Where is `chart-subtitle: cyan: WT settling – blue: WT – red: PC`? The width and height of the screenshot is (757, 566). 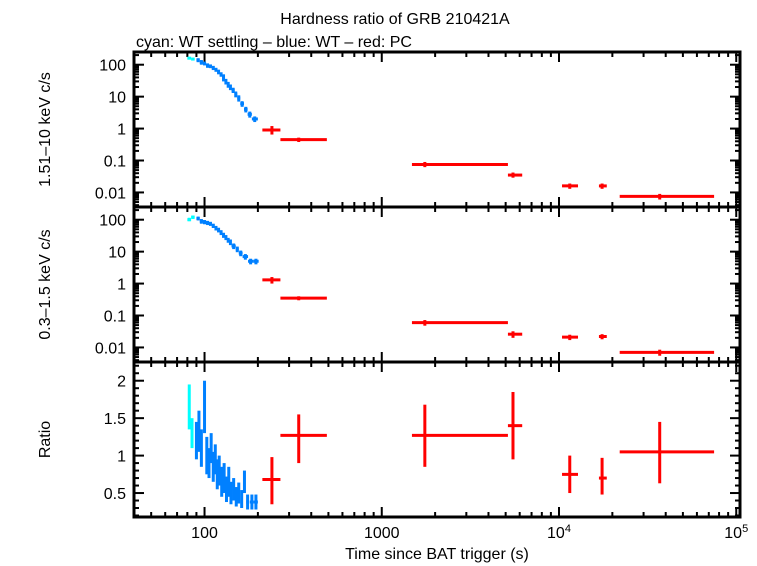 chart-subtitle: cyan: WT settling – blue: WT – red: PC is located at coordinates (274, 42).